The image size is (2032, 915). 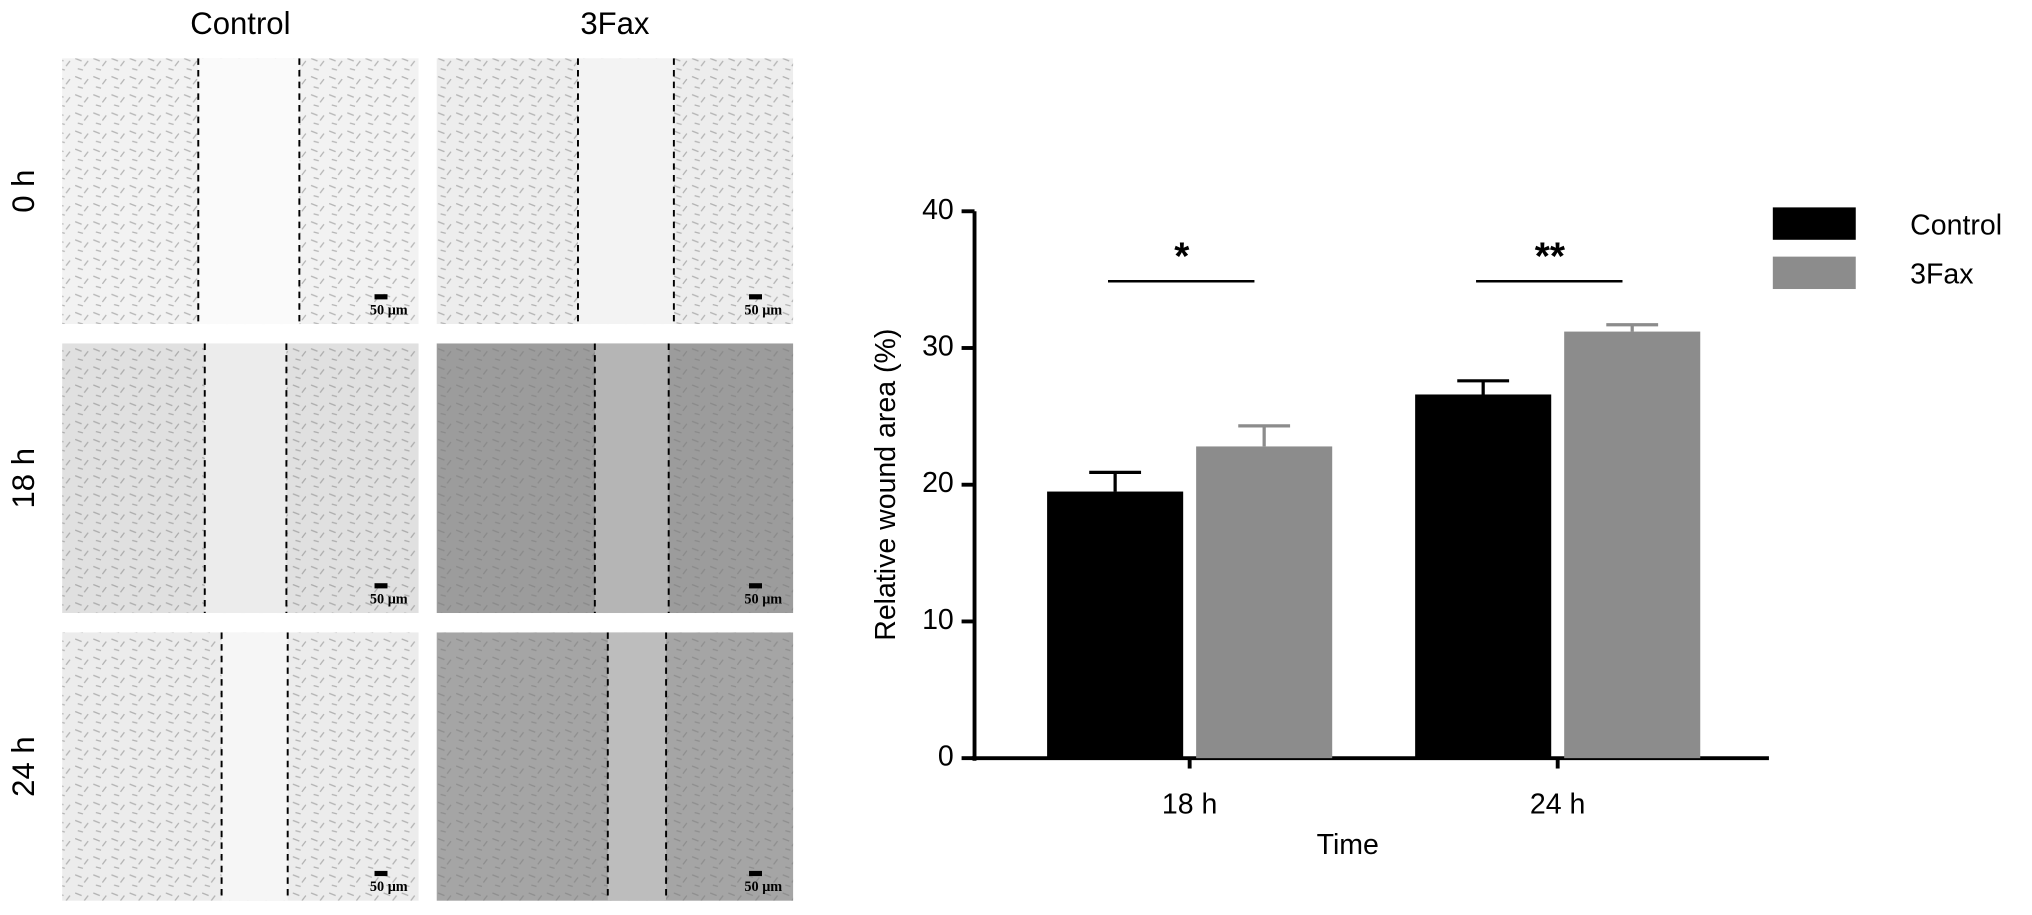 I want to click on legend-label: 3Fax, so click(x=1941, y=275).